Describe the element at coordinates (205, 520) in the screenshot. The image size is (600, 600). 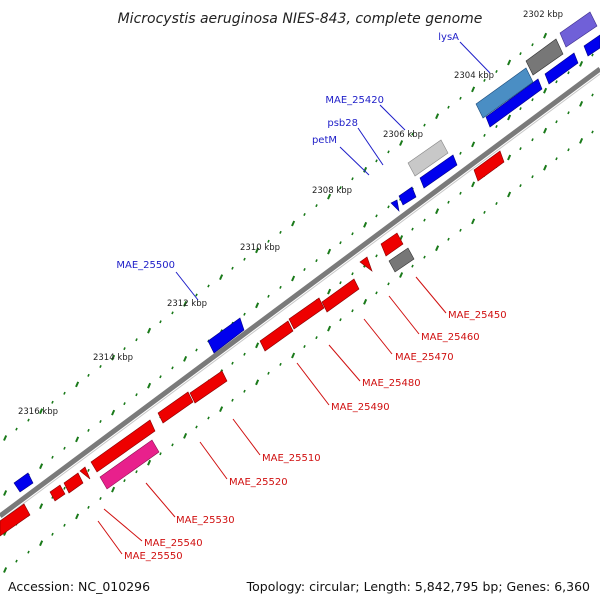
I see `gene-label-MAE_25530: MAE_25530` at that location.